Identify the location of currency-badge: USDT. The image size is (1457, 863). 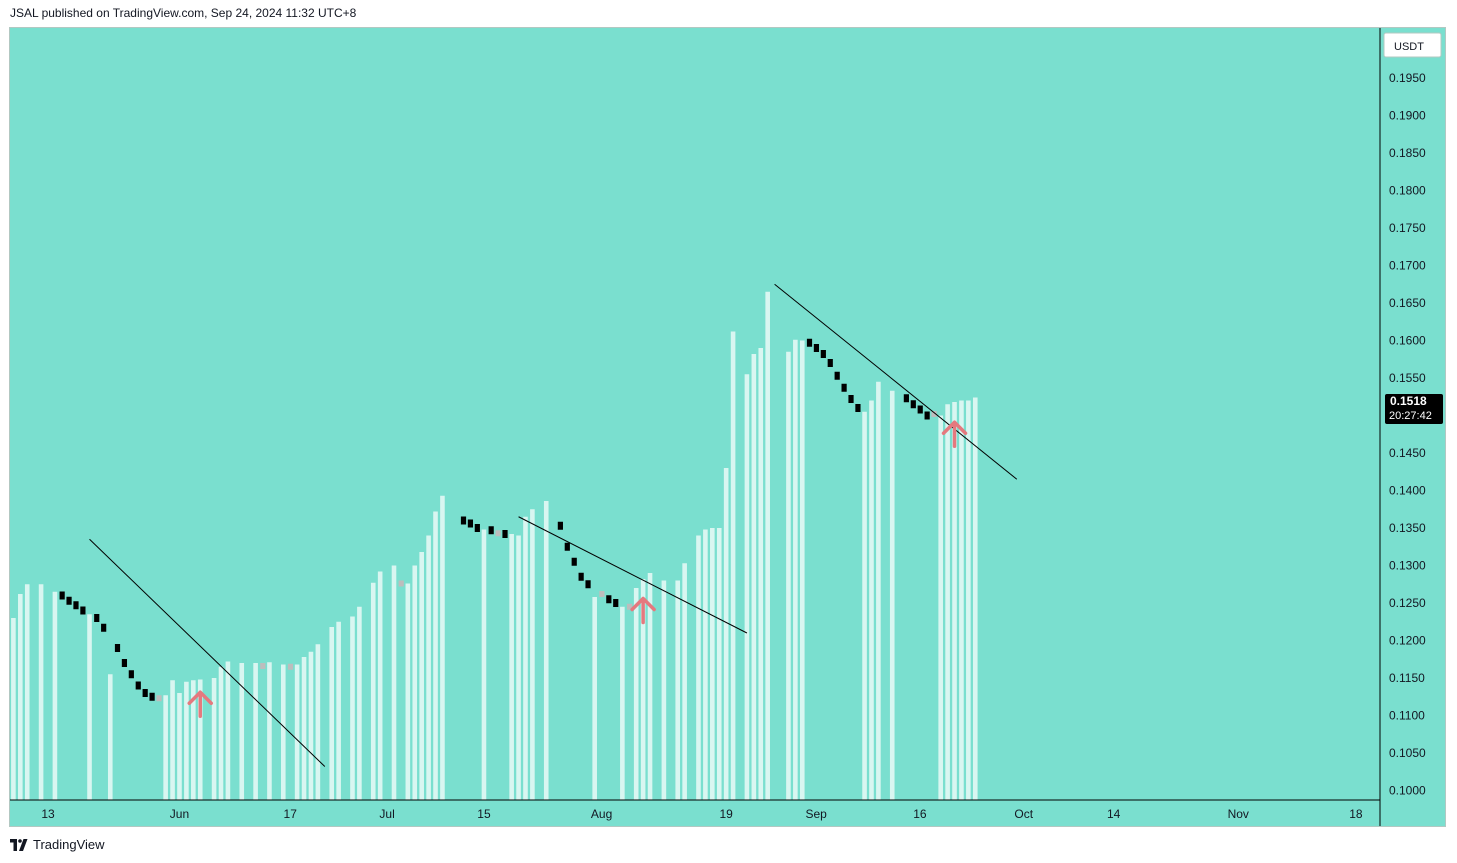
(1412, 45).